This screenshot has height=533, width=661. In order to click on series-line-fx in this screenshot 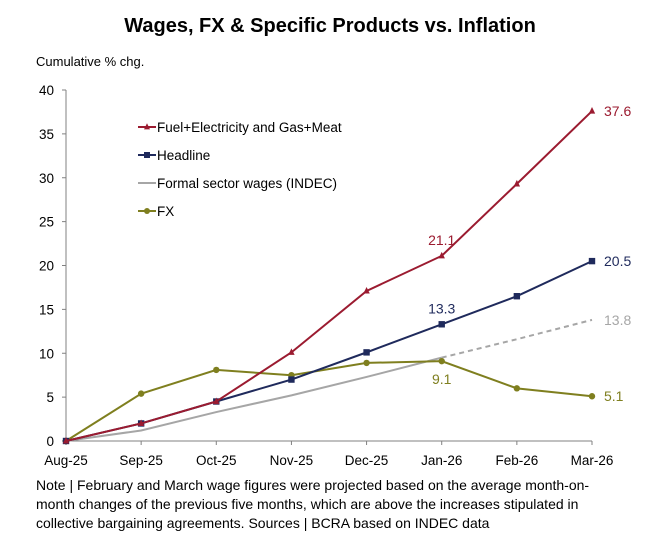, I will do `click(329, 401)`.